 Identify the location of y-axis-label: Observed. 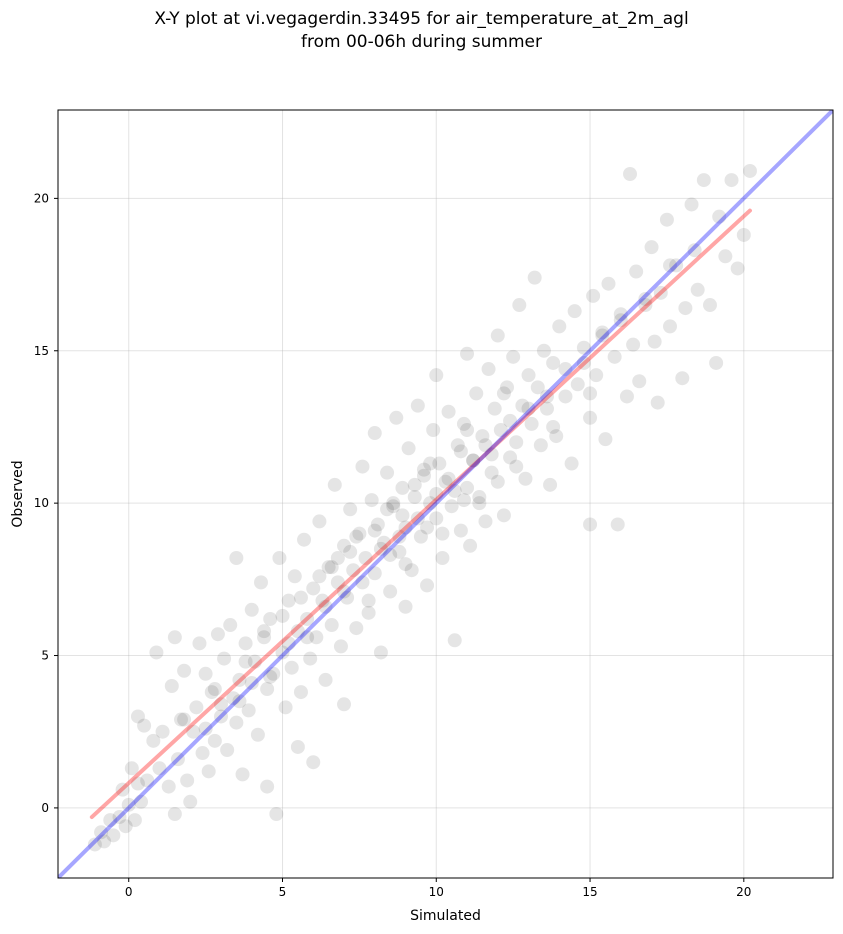
(18, 493).